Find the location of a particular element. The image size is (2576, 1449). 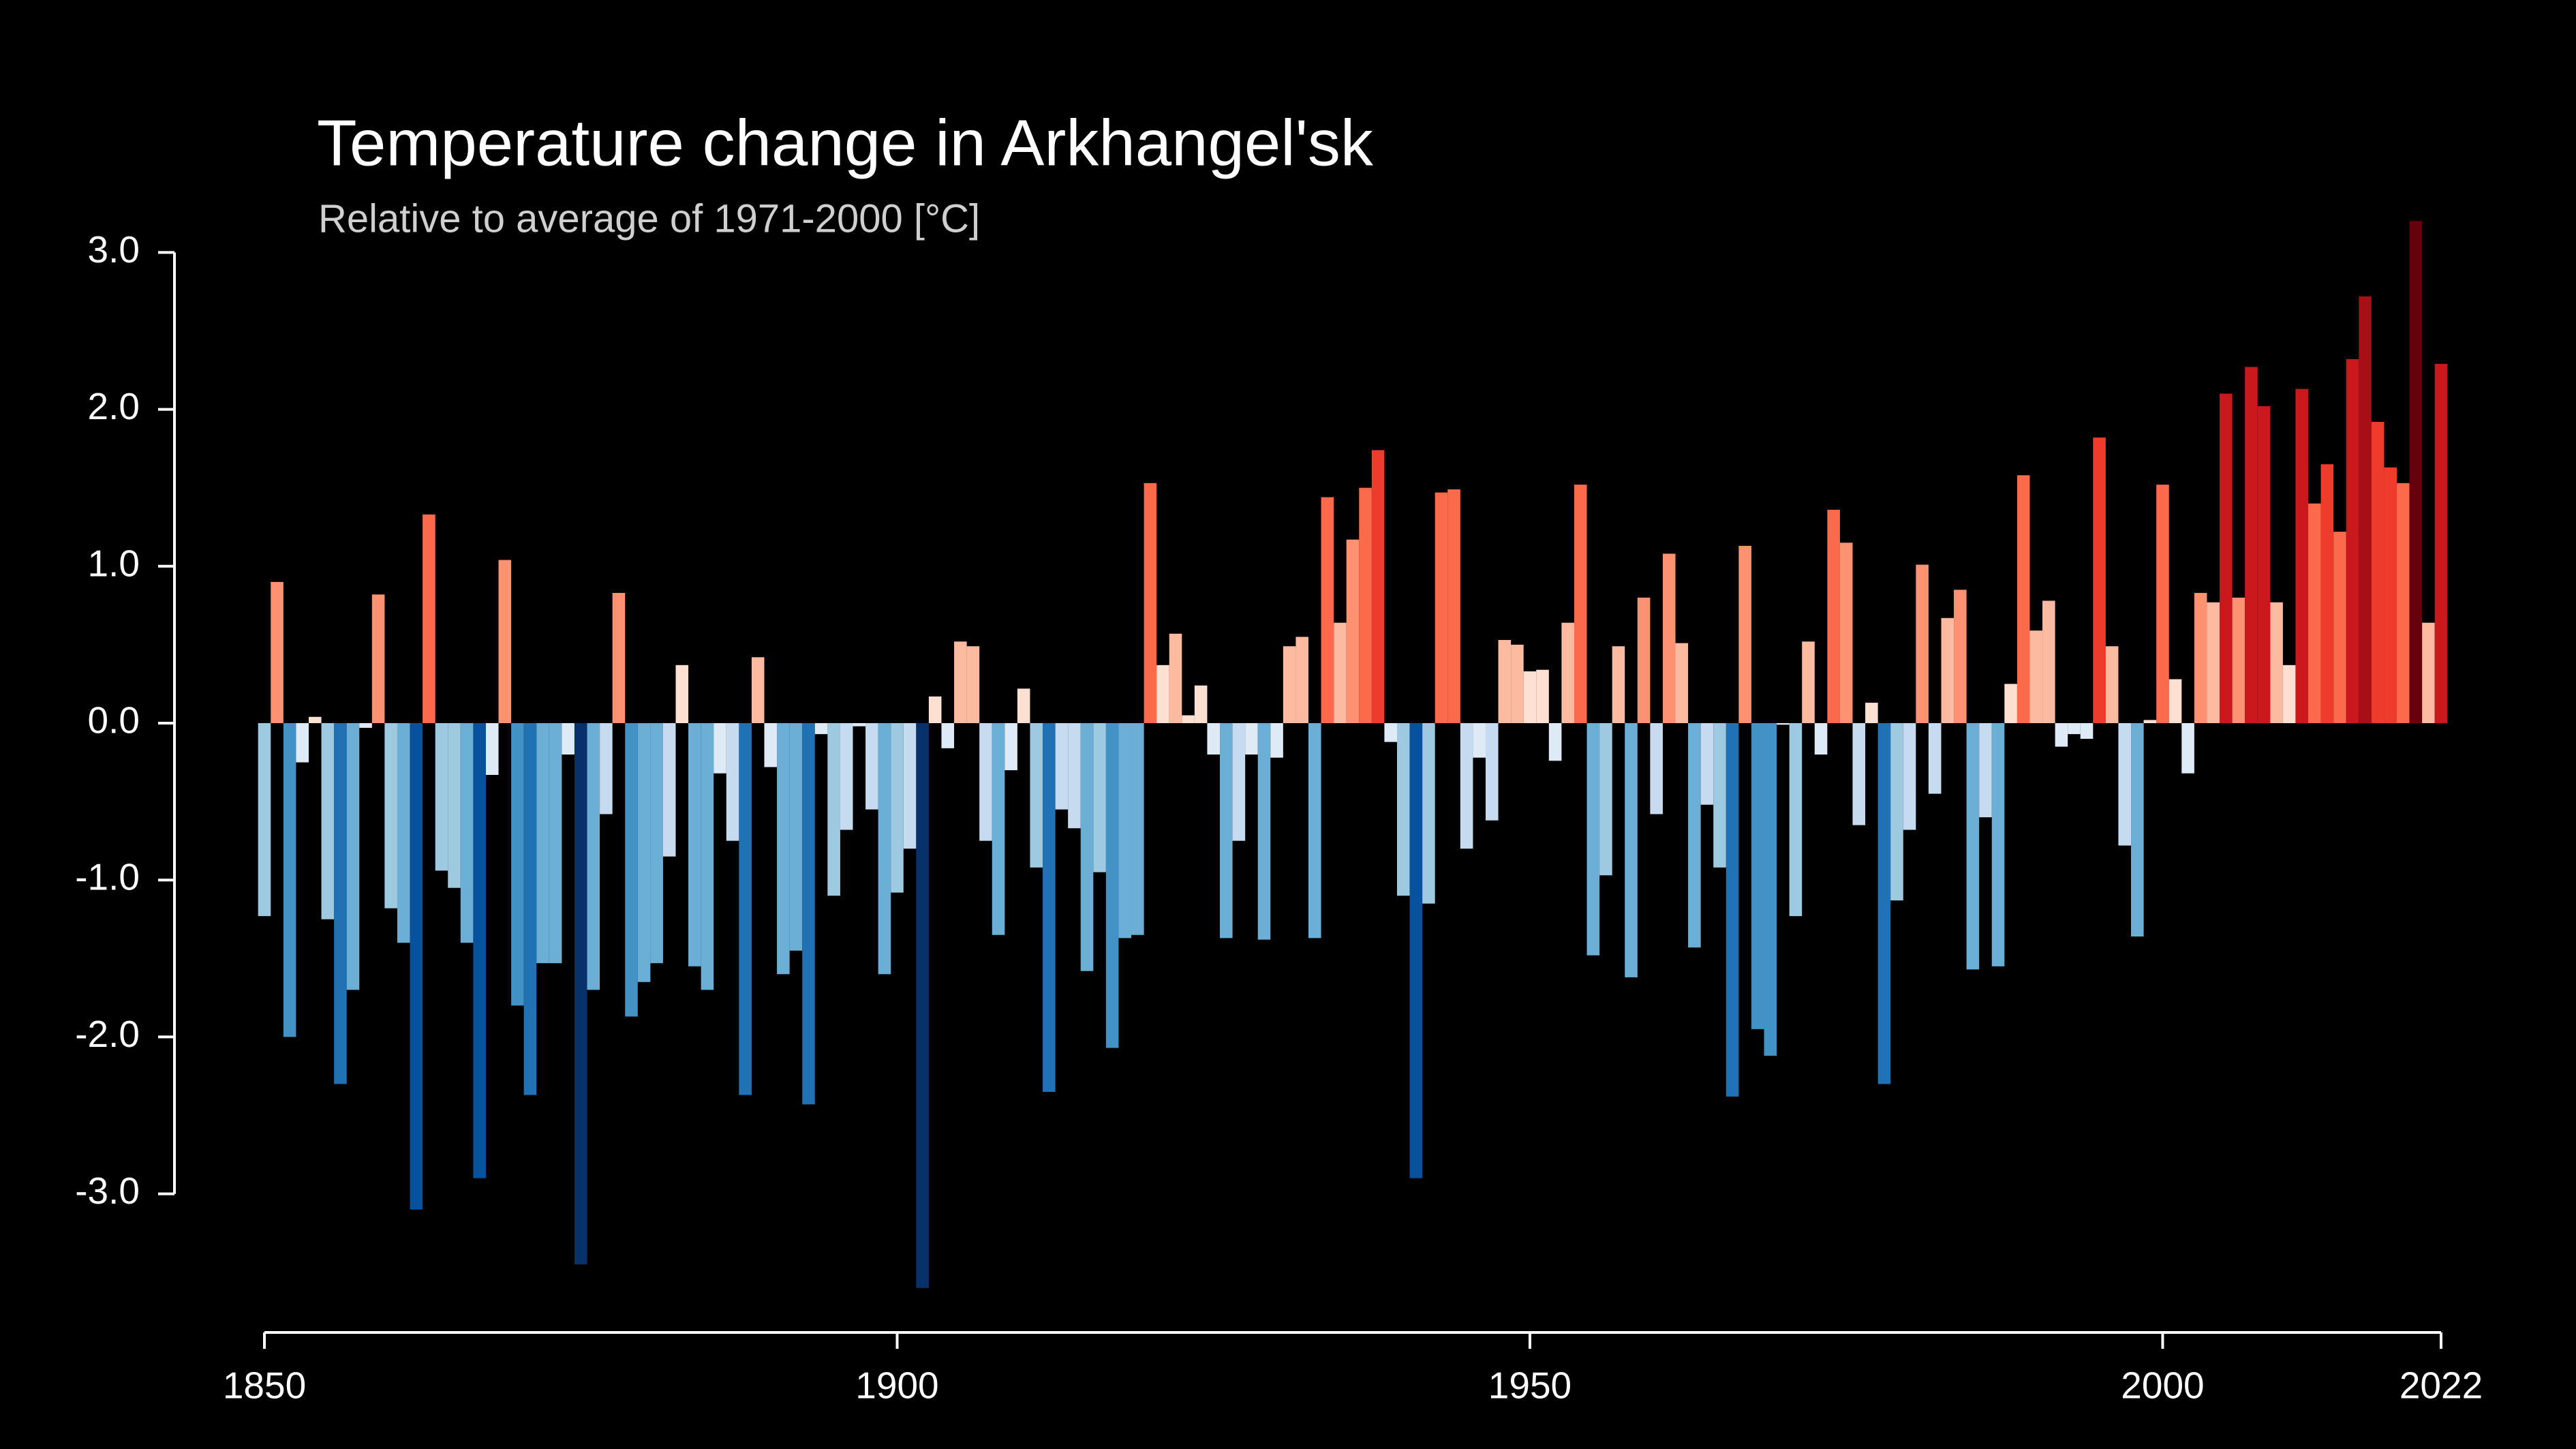

x-tick-label: 1900 is located at coordinates (897, 1385).